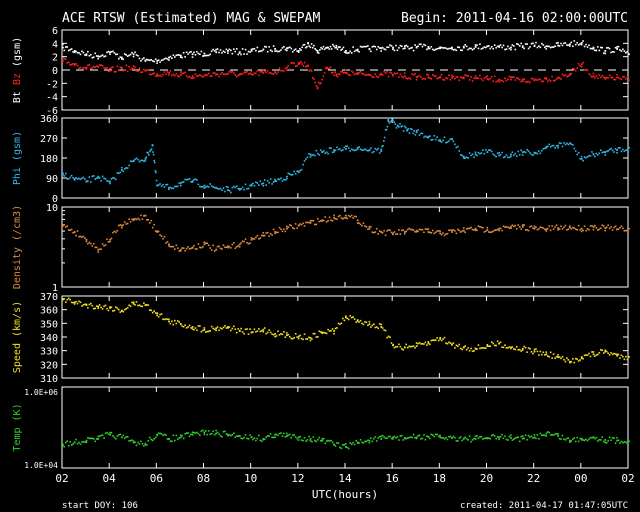 The width and height of the screenshot is (640, 512). I want to click on series-mag-Bt, so click(346, 52).